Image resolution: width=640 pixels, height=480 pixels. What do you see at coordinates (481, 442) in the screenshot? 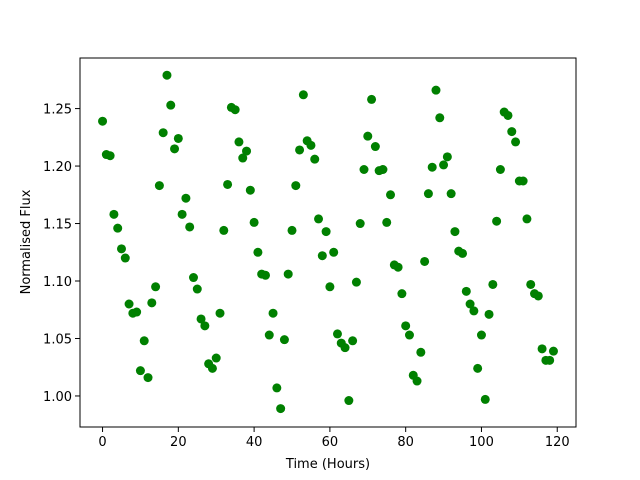
I see `x-tick-label: 100` at bounding box center [481, 442].